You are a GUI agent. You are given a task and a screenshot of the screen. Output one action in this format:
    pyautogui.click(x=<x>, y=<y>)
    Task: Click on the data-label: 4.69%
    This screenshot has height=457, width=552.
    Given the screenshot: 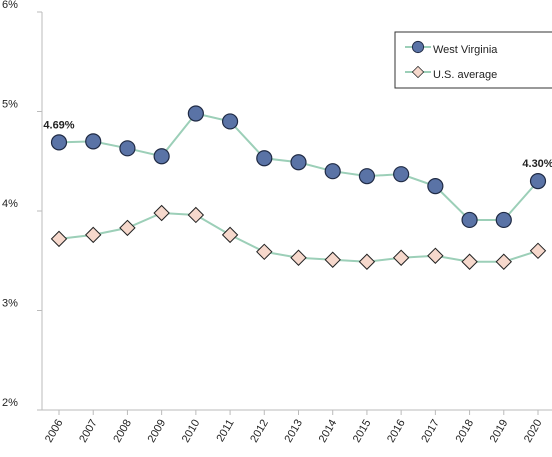 What is the action you would take?
    pyautogui.click(x=58, y=125)
    